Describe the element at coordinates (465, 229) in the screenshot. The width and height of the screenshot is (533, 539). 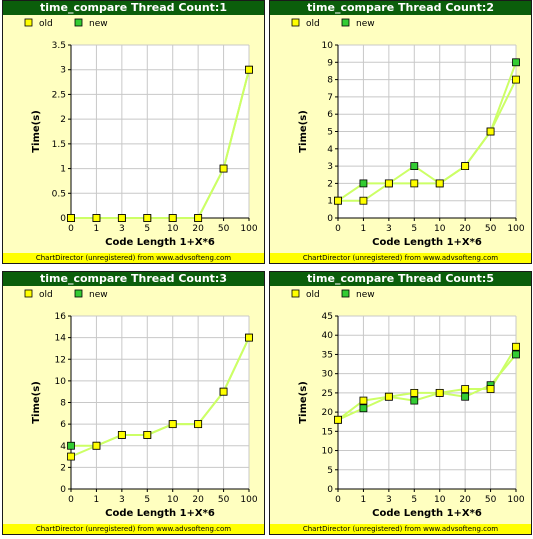
I see `x-tick-label: 20` at that location.